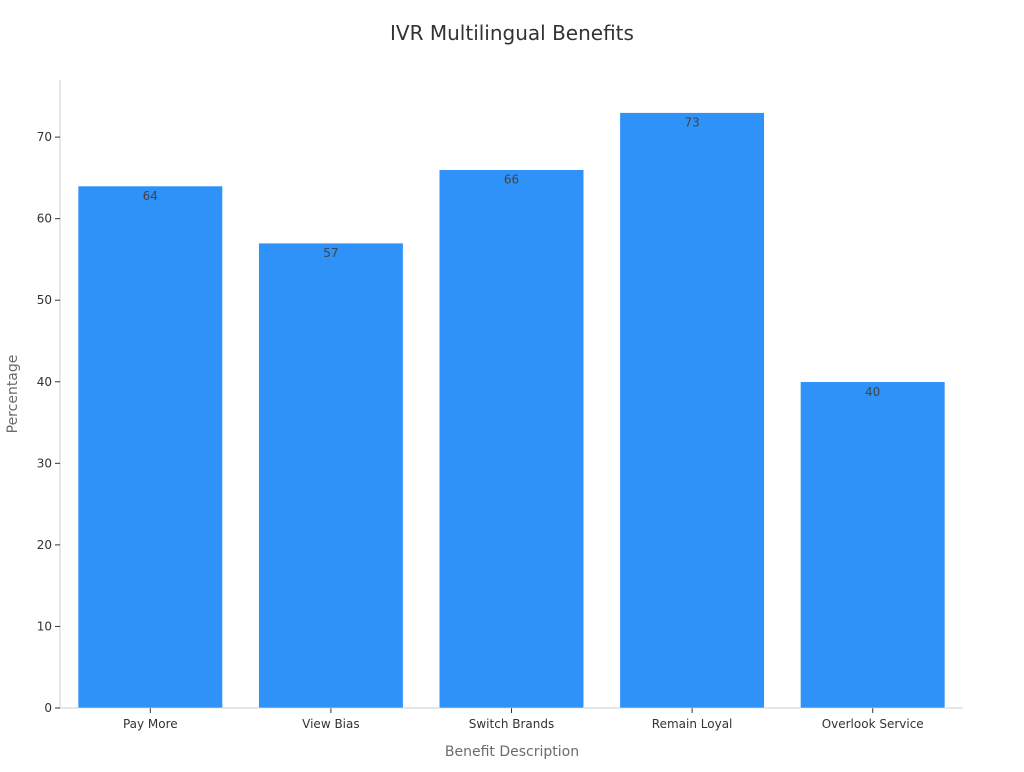 The image size is (1024, 772). I want to click on x-tick-label: Switch Brands, so click(511, 724).